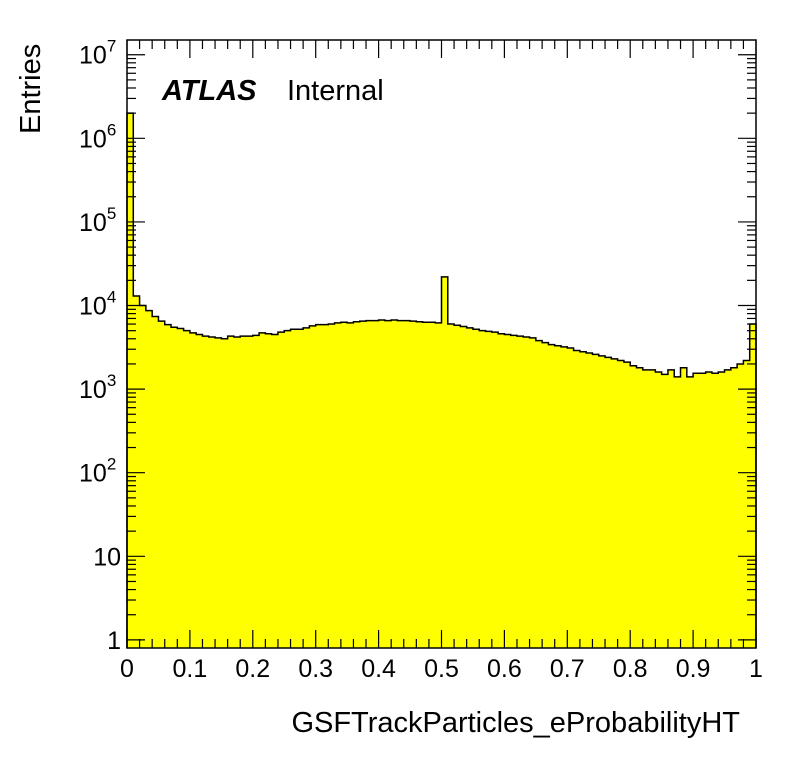 The height and width of the screenshot is (772, 796). I want to click on internal-label: Internal, so click(335, 91).